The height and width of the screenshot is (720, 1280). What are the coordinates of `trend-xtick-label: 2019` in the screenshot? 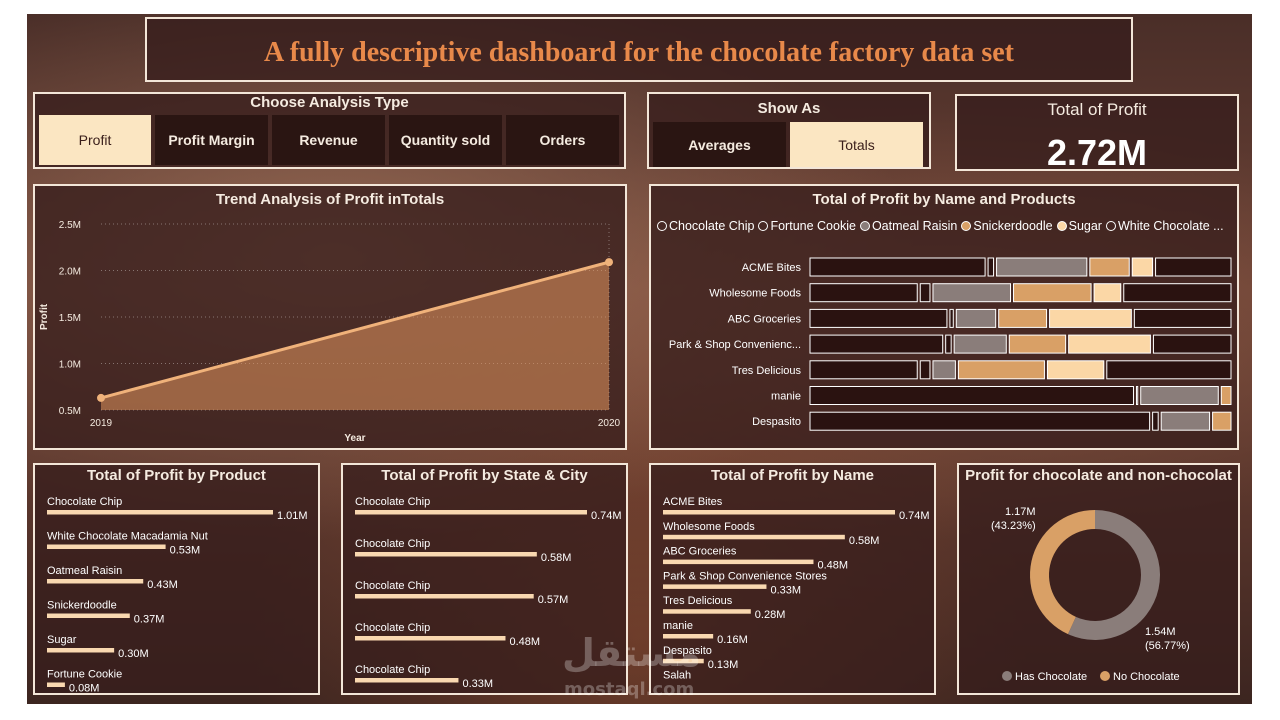 It's located at (101, 423).